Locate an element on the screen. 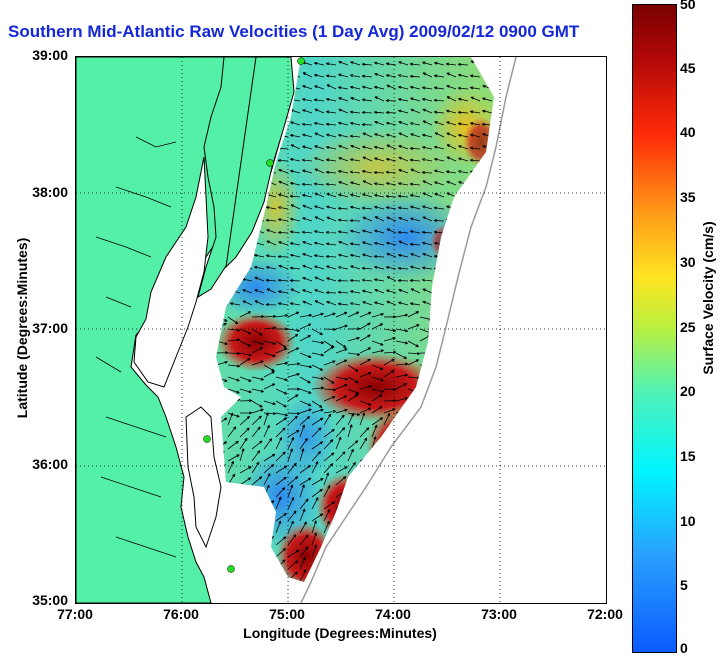  coastal-sound is located at coordinates (203, 477).